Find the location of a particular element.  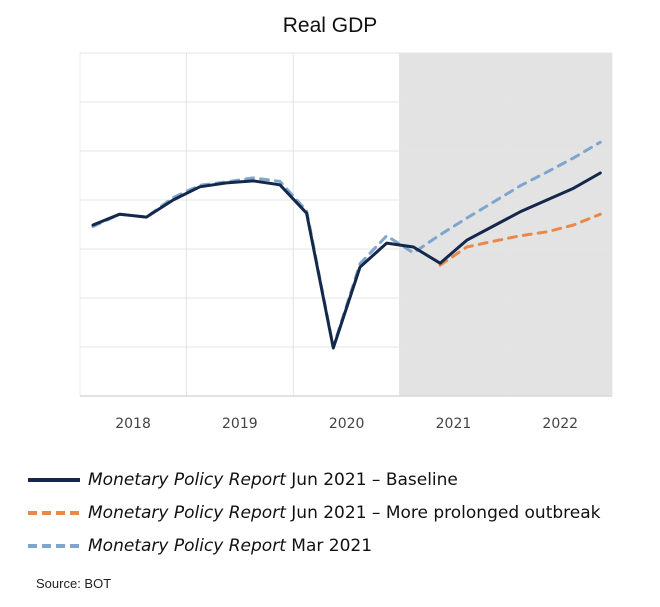

x-tick-label: 2019 is located at coordinates (240, 424).